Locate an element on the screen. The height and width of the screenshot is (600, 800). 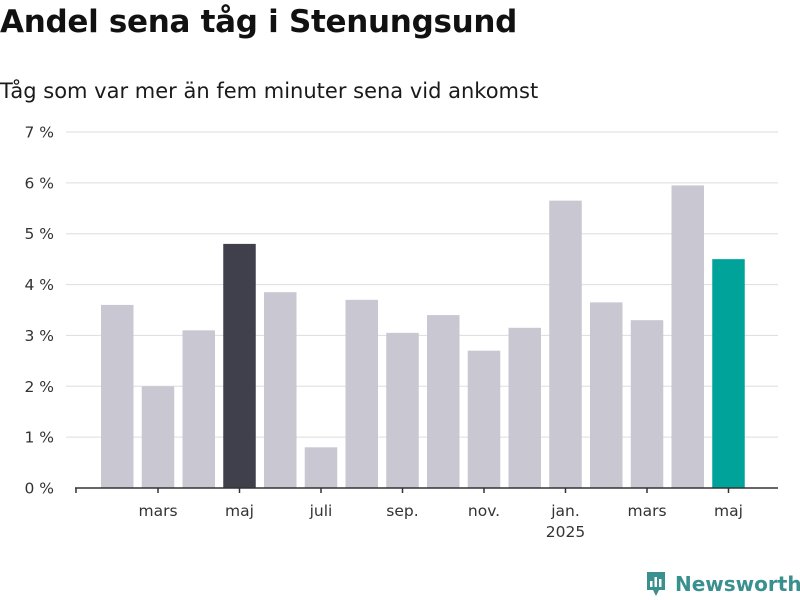
x-tick-sublabel: 2025 is located at coordinates (565, 532).